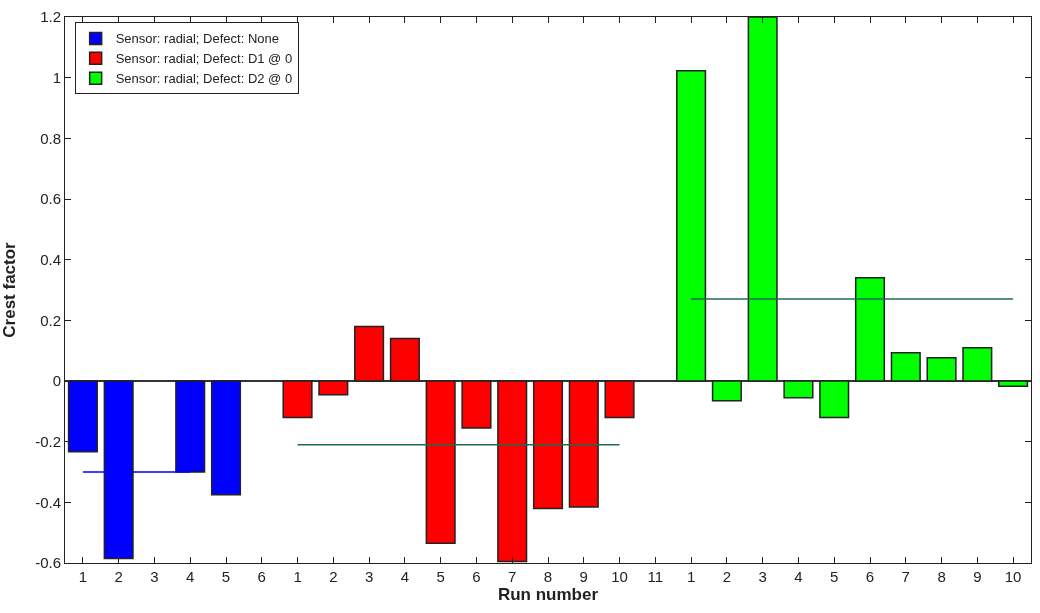 This screenshot has width=1040, height=613. Describe the element at coordinates (48, 441) in the screenshot. I see `y-tick-label: -0.2` at that location.